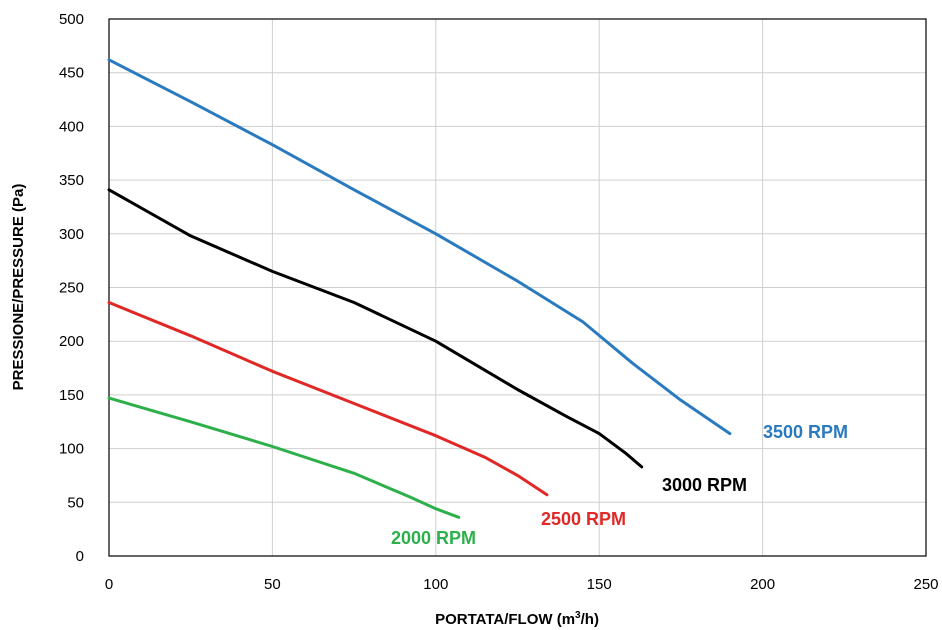  Describe the element at coordinates (71, 180) in the screenshot. I see `y-tick-label: 350` at that location.